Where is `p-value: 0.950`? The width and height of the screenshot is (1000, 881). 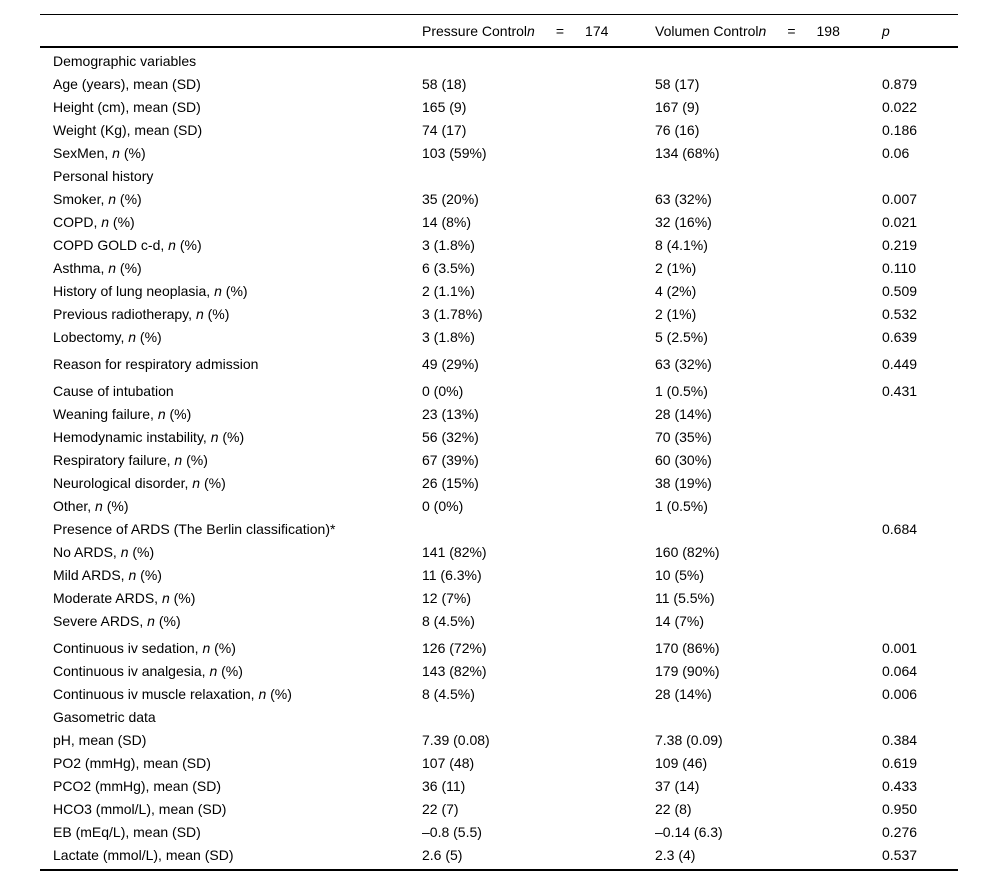 p-value: 0.950 is located at coordinates (900, 809).